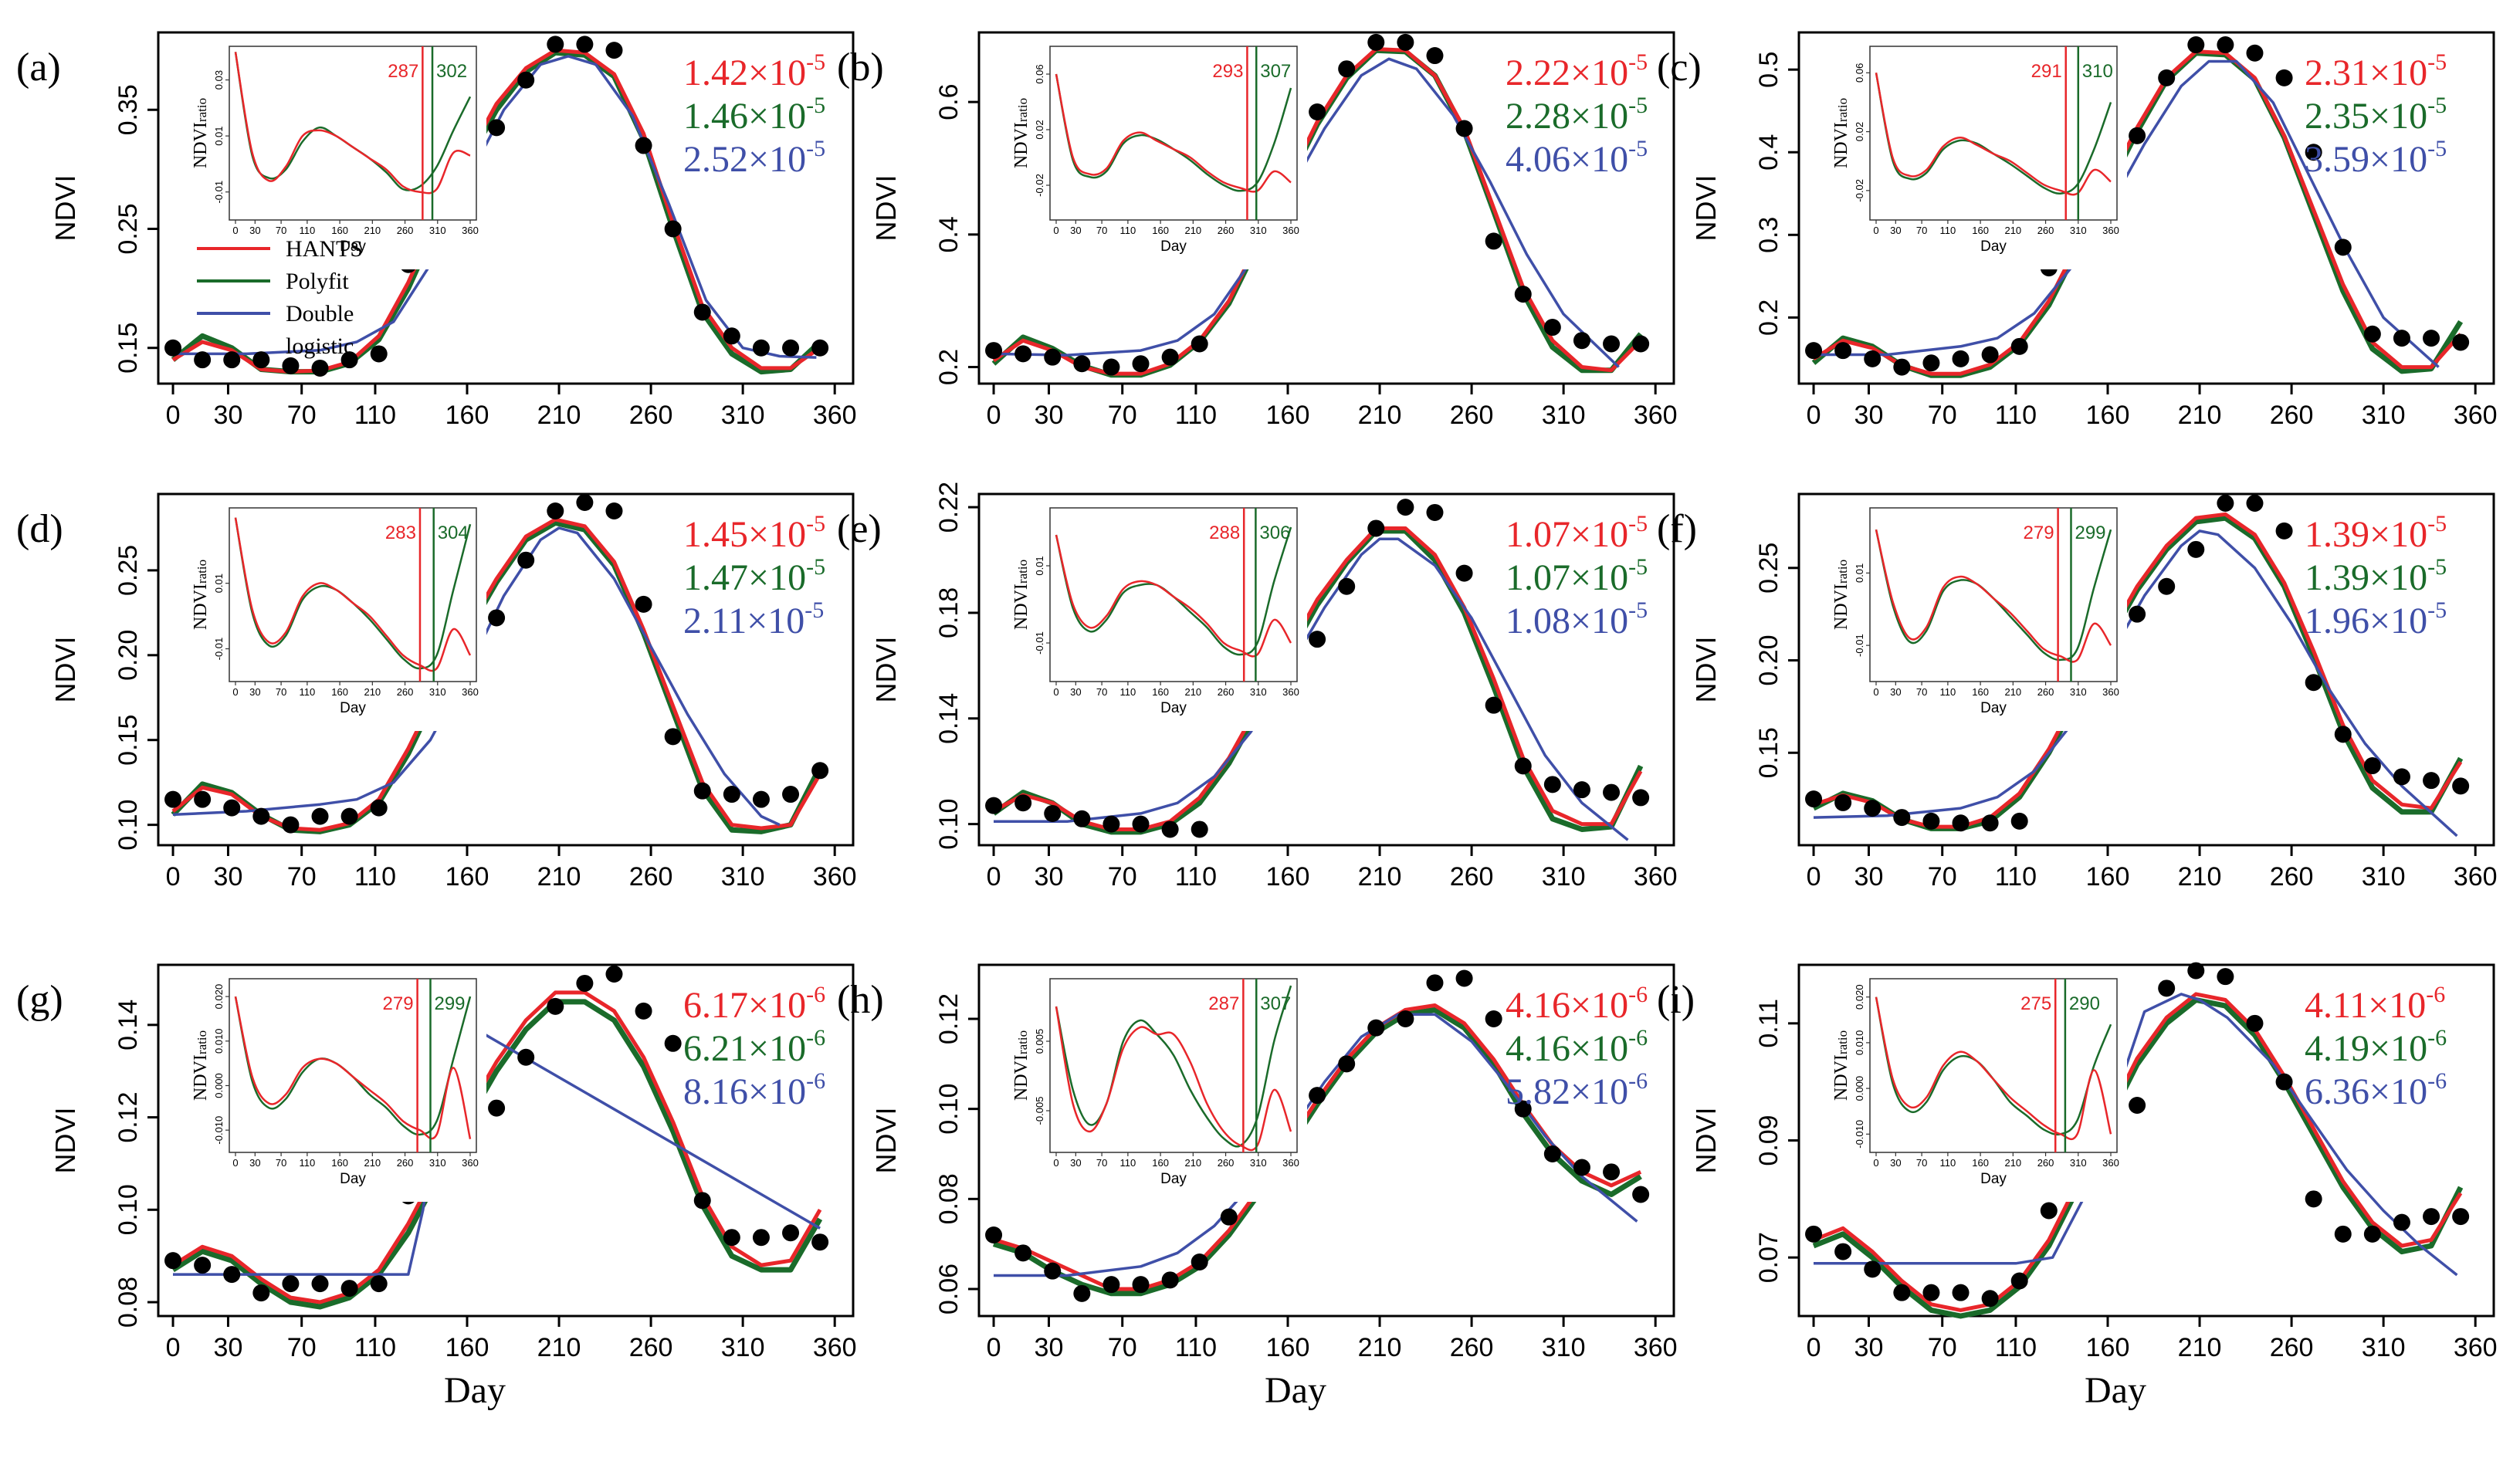  Describe the element at coordinates (1193, 1163) in the screenshot. I see `inset-x-tick-label: 210` at that location.